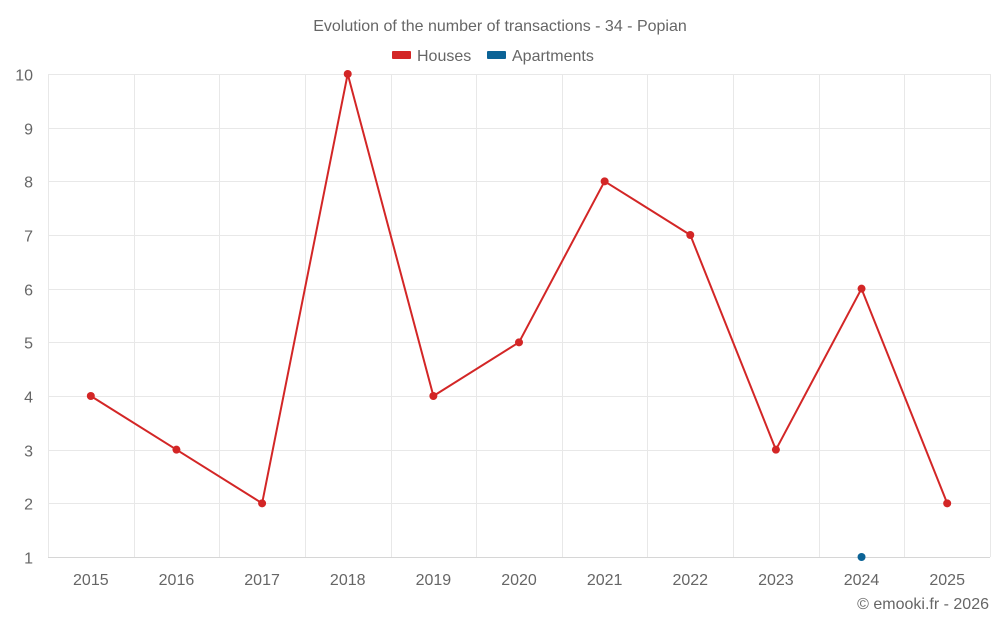  What do you see at coordinates (401, 55) in the screenshot?
I see `legend-swatch-houses` at bounding box center [401, 55].